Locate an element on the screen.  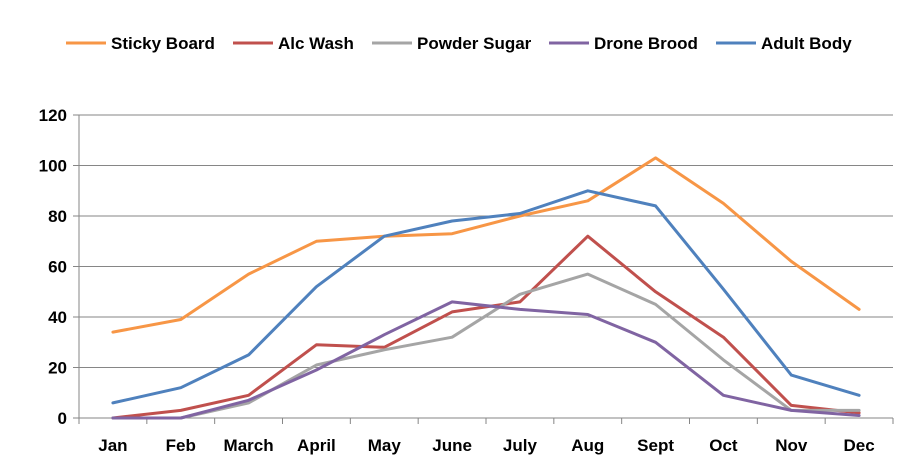
legend-item-adult-body: Adult Body is located at coordinates (784, 43).